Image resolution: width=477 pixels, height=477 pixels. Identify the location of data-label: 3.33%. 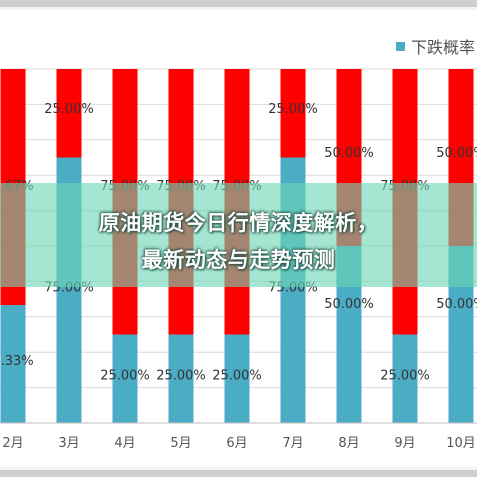
(17, 361).